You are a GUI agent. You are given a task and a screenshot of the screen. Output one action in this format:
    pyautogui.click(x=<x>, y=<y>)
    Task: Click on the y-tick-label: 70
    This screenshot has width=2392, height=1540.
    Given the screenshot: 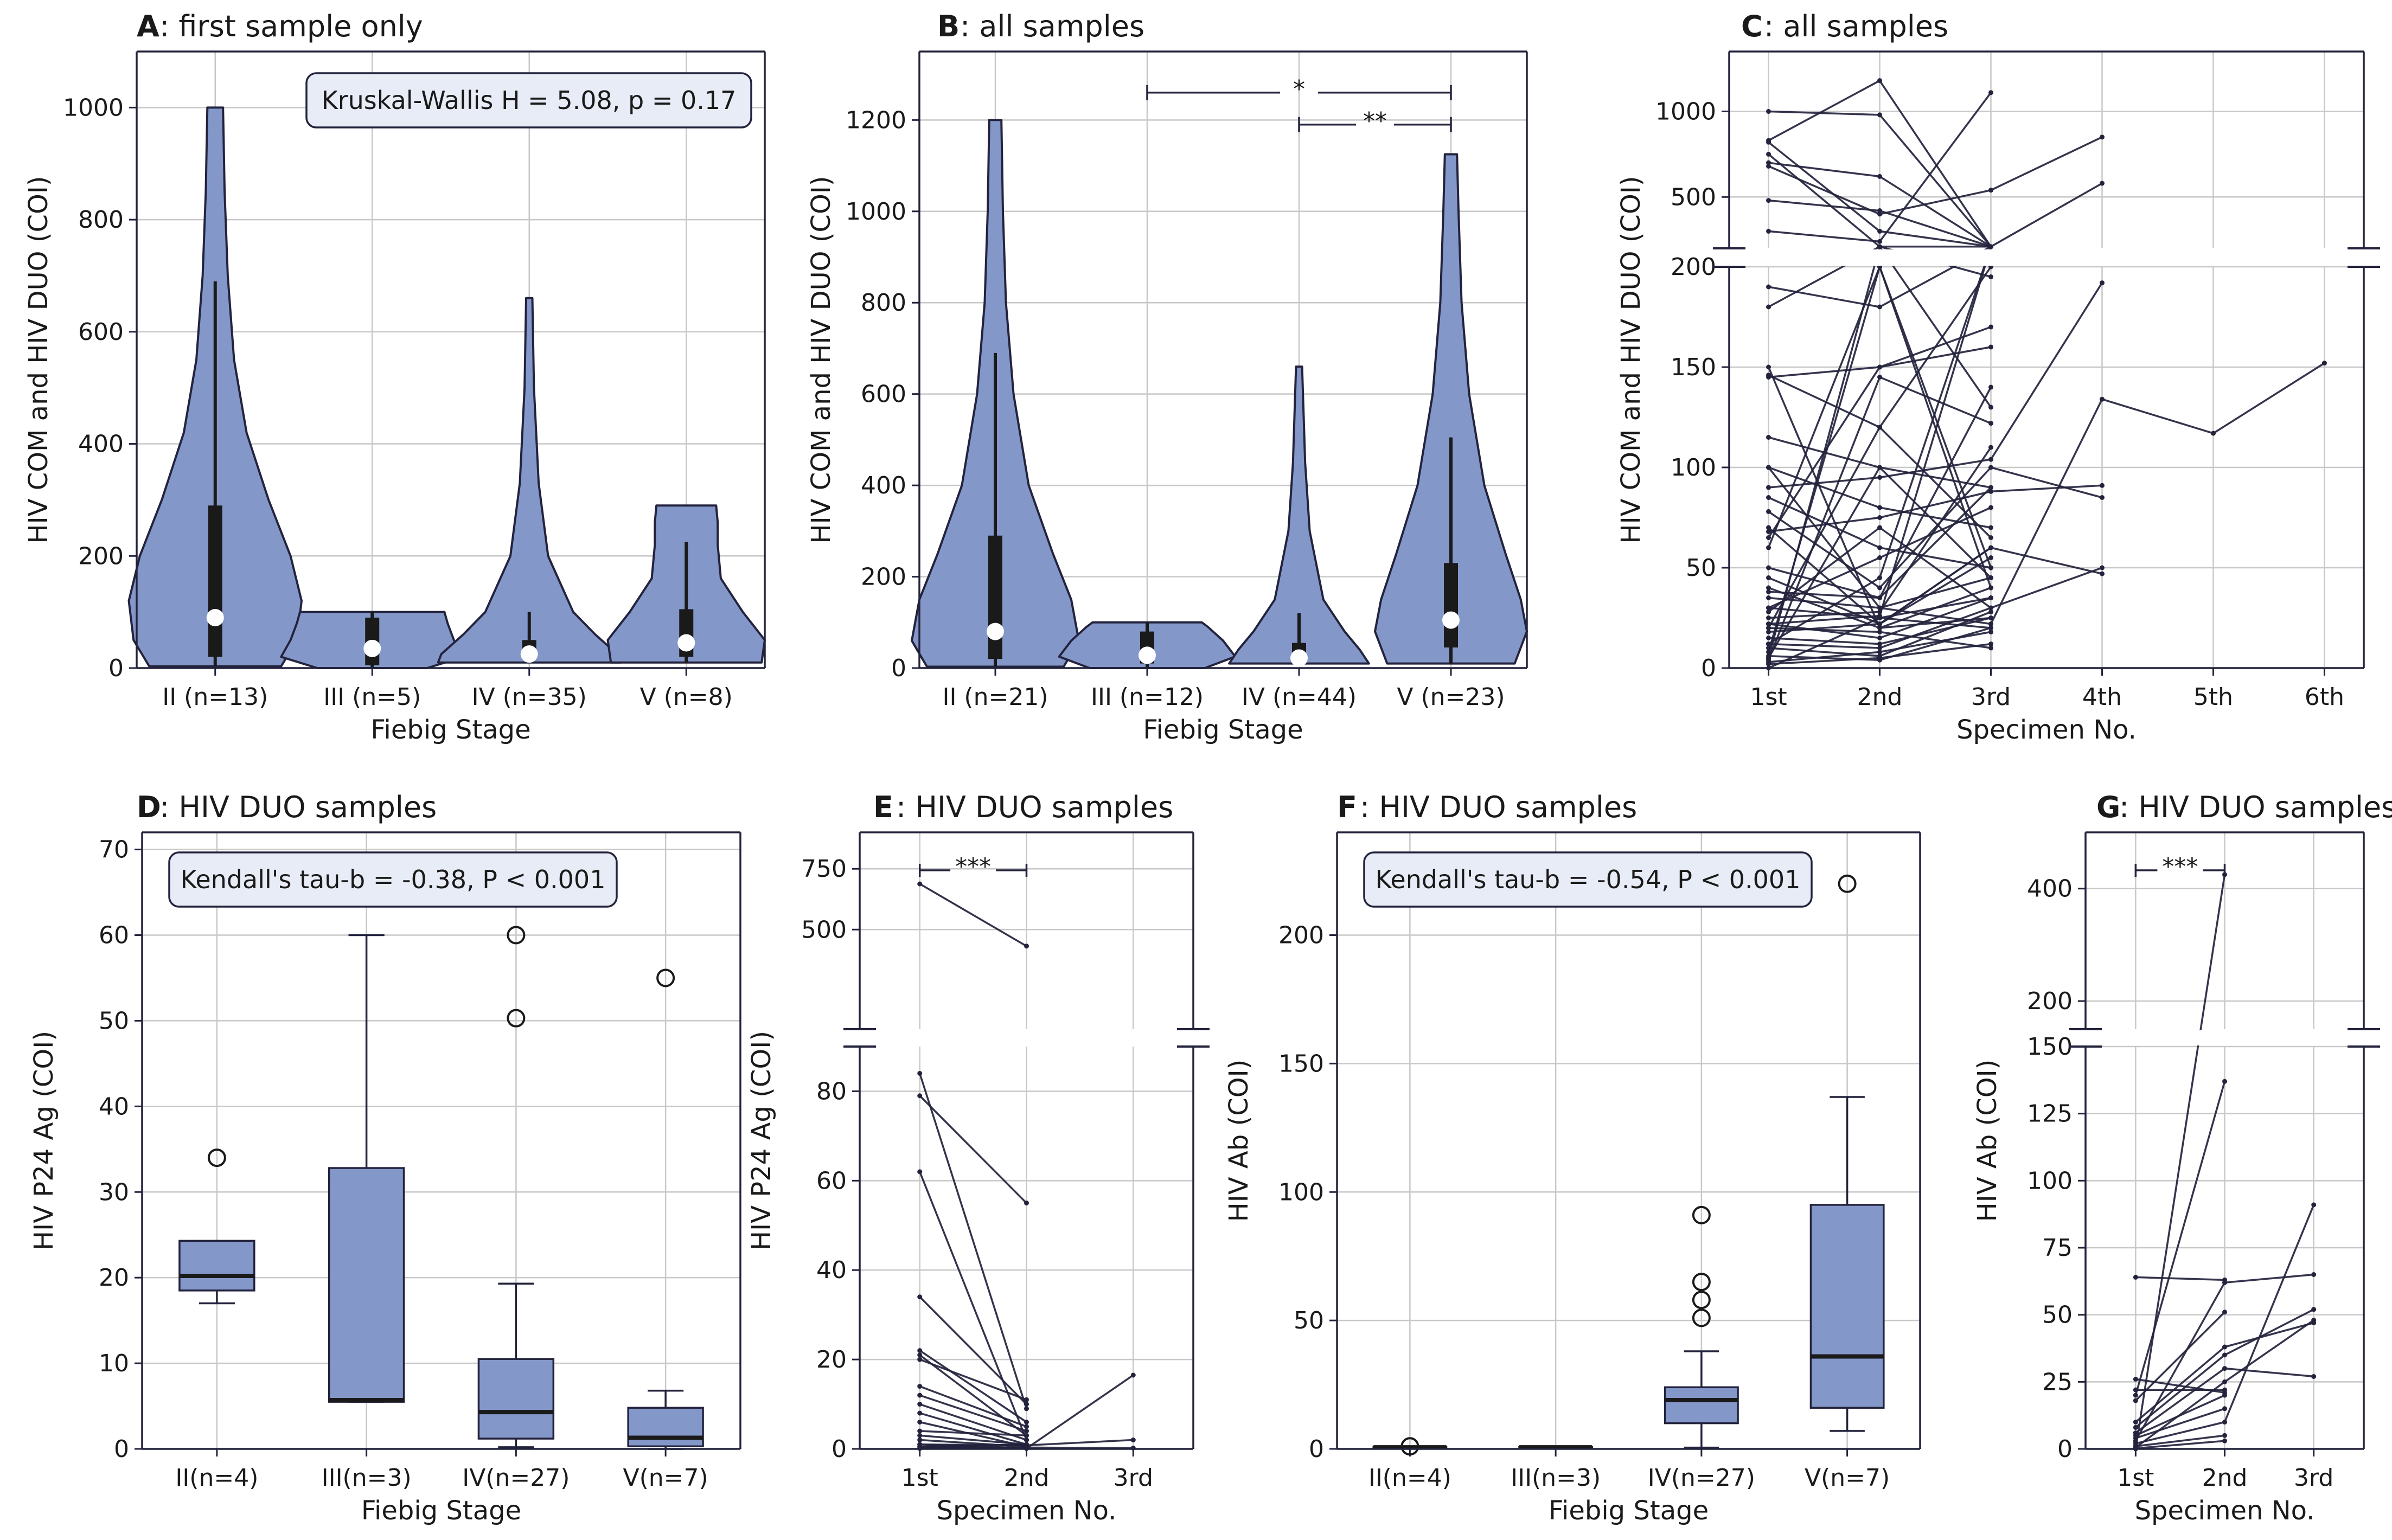 What is the action you would take?
    pyautogui.click(x=114, y=850)
    